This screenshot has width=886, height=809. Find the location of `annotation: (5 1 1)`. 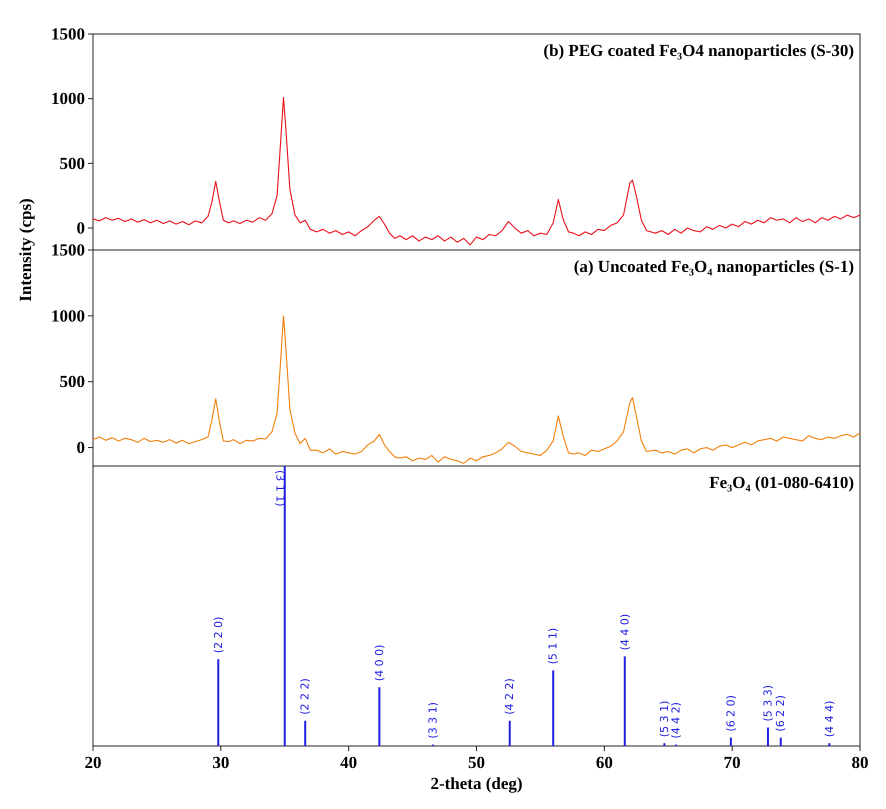

annotation: (5 1 1) is located at coordinates (553, 646).